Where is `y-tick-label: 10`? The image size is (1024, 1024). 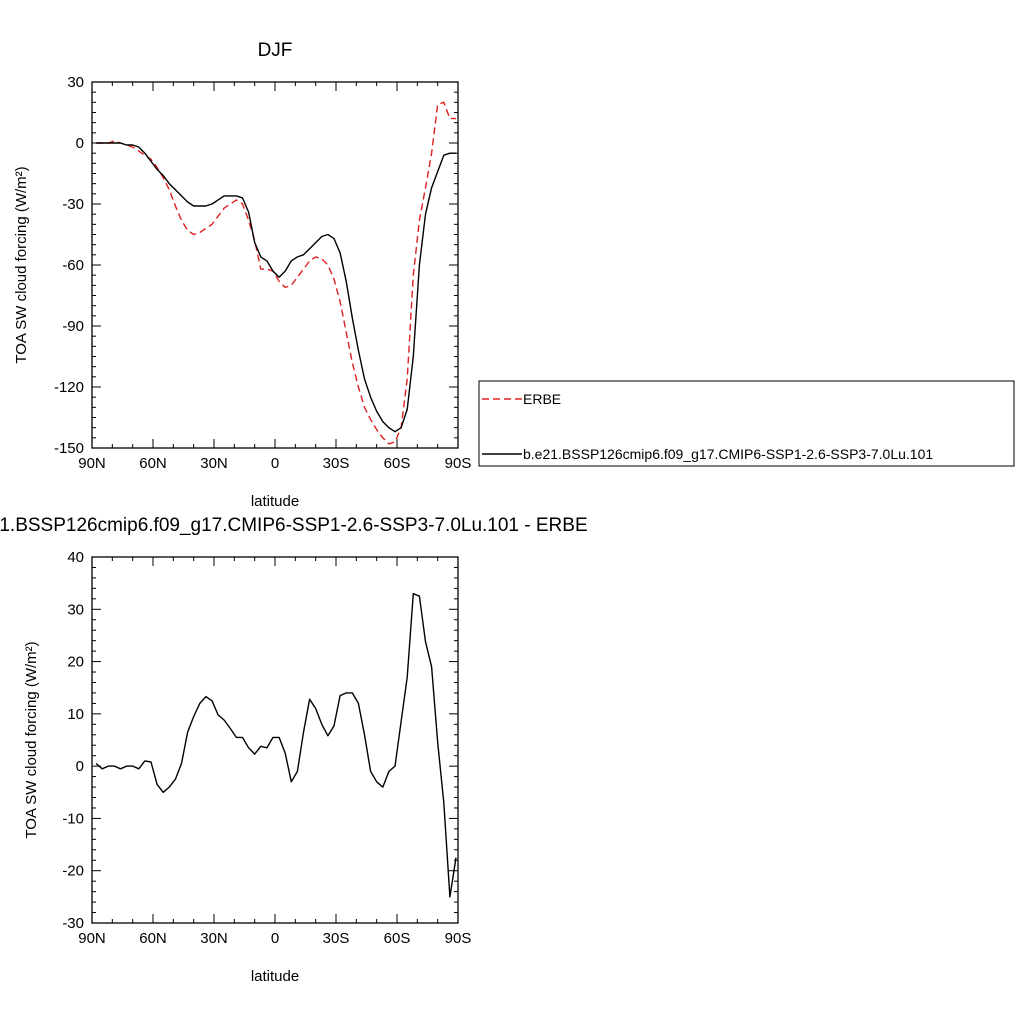 y-tick-label: 10 is located at coordinates (75, 714).